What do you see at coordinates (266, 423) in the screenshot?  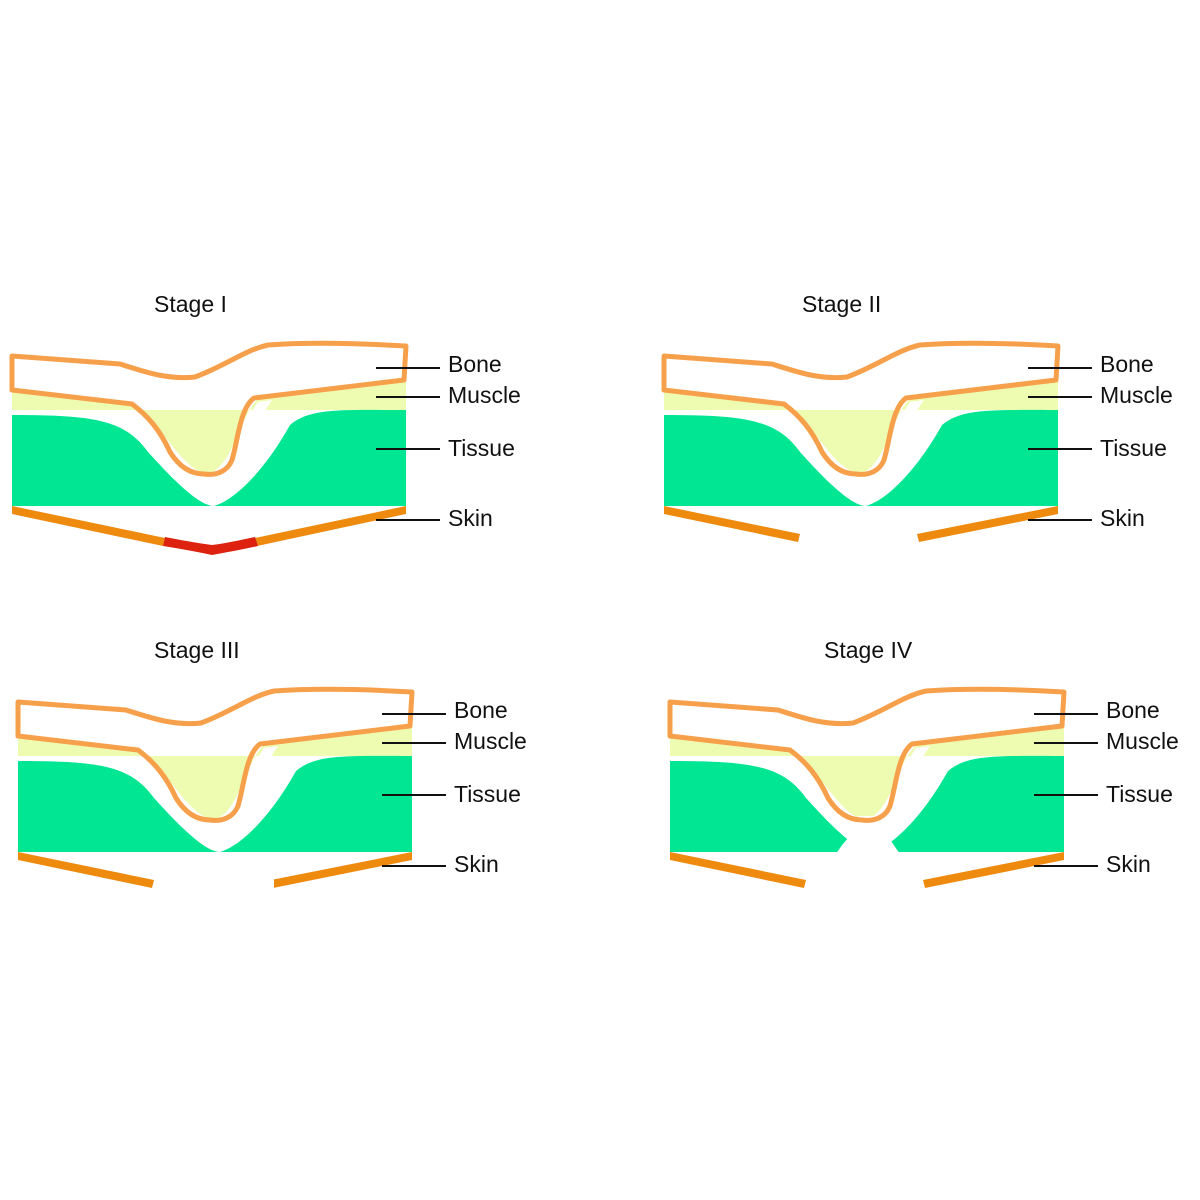 I see `stage-1-panel: Stage I Bone Muscle Tissue Skin` at bounding box center [266, 423].